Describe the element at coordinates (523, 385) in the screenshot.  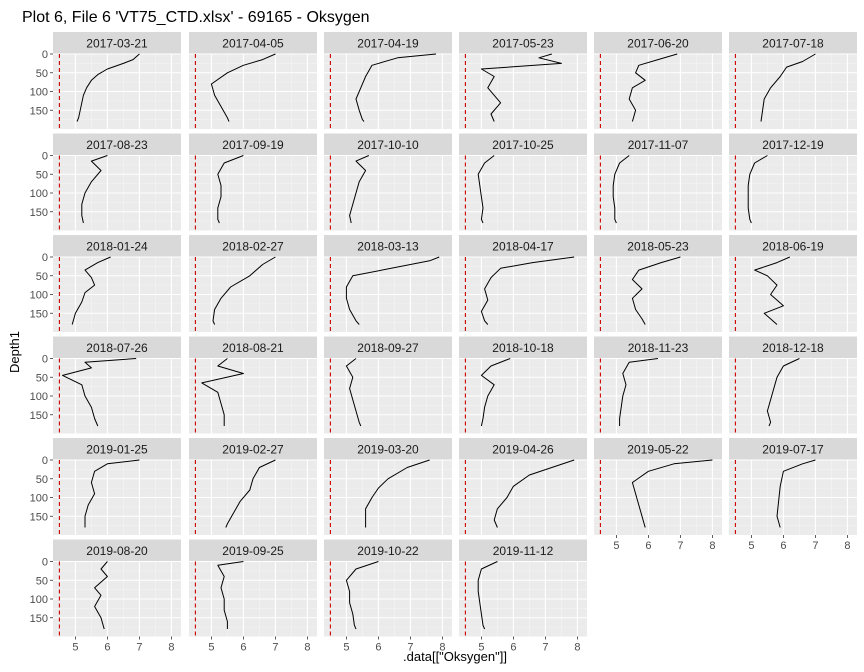
I see `facet-panel: 2018-10-18` at that location.